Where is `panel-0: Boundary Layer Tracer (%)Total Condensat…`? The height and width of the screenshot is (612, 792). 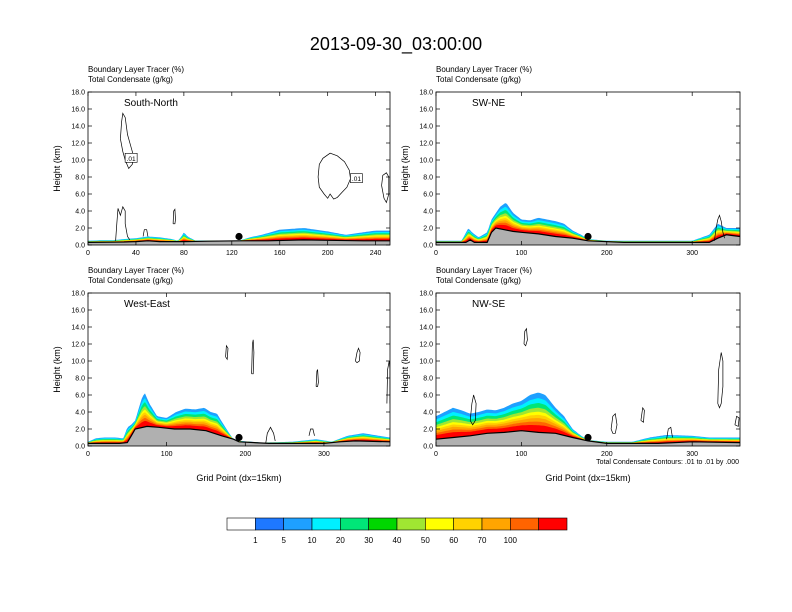 panel-0: Boundary Layer Tracer (%)Total Condensat… is located at coordinates (221, 161).